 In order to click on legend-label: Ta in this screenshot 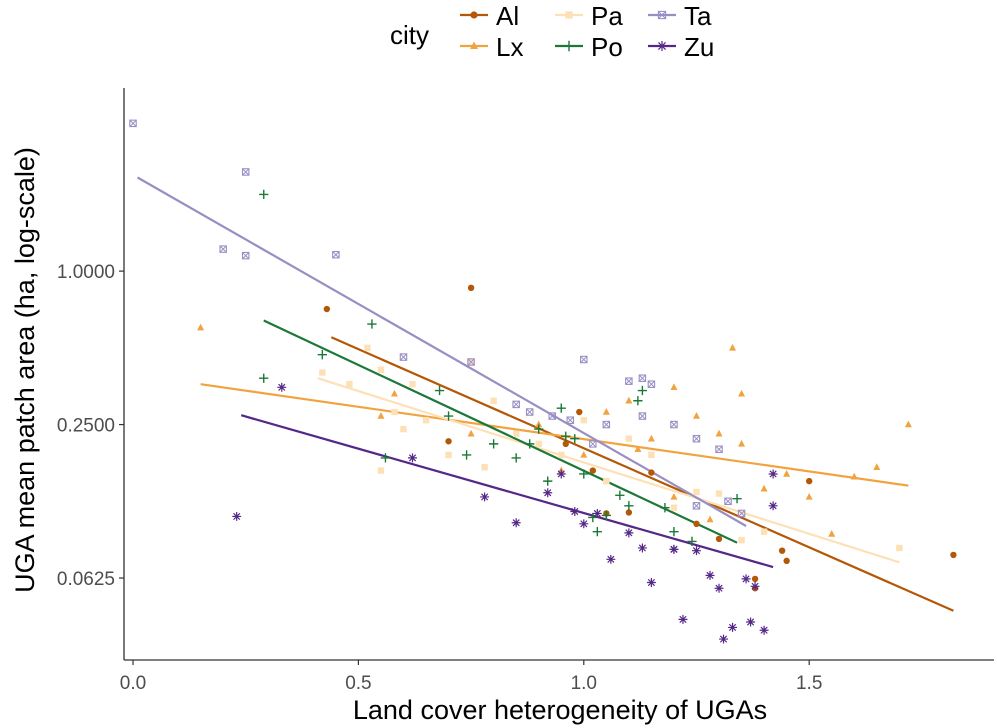, I will do `click(698, 16)`.